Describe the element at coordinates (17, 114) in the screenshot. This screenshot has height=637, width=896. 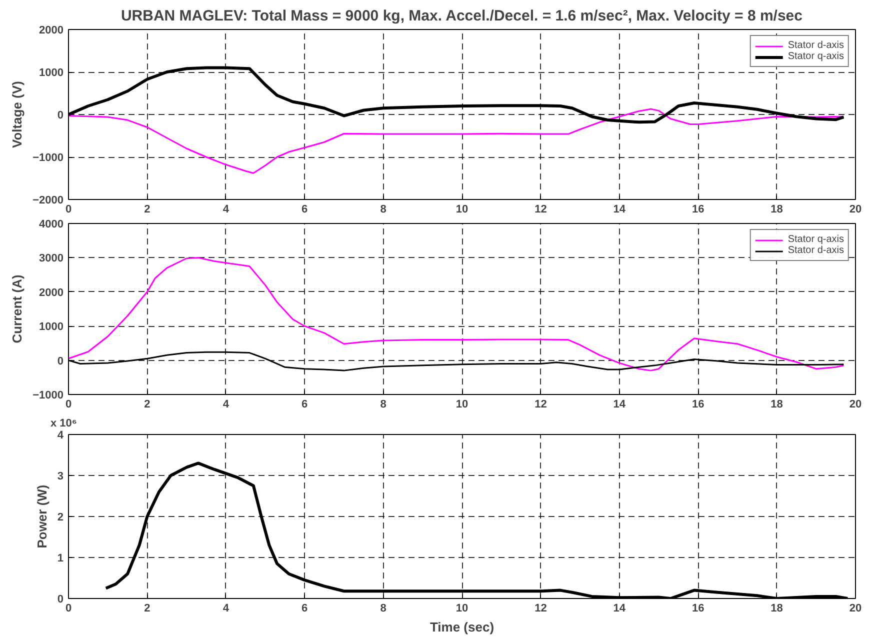
I see `y-axis-title: Voltage (V)` at that location.